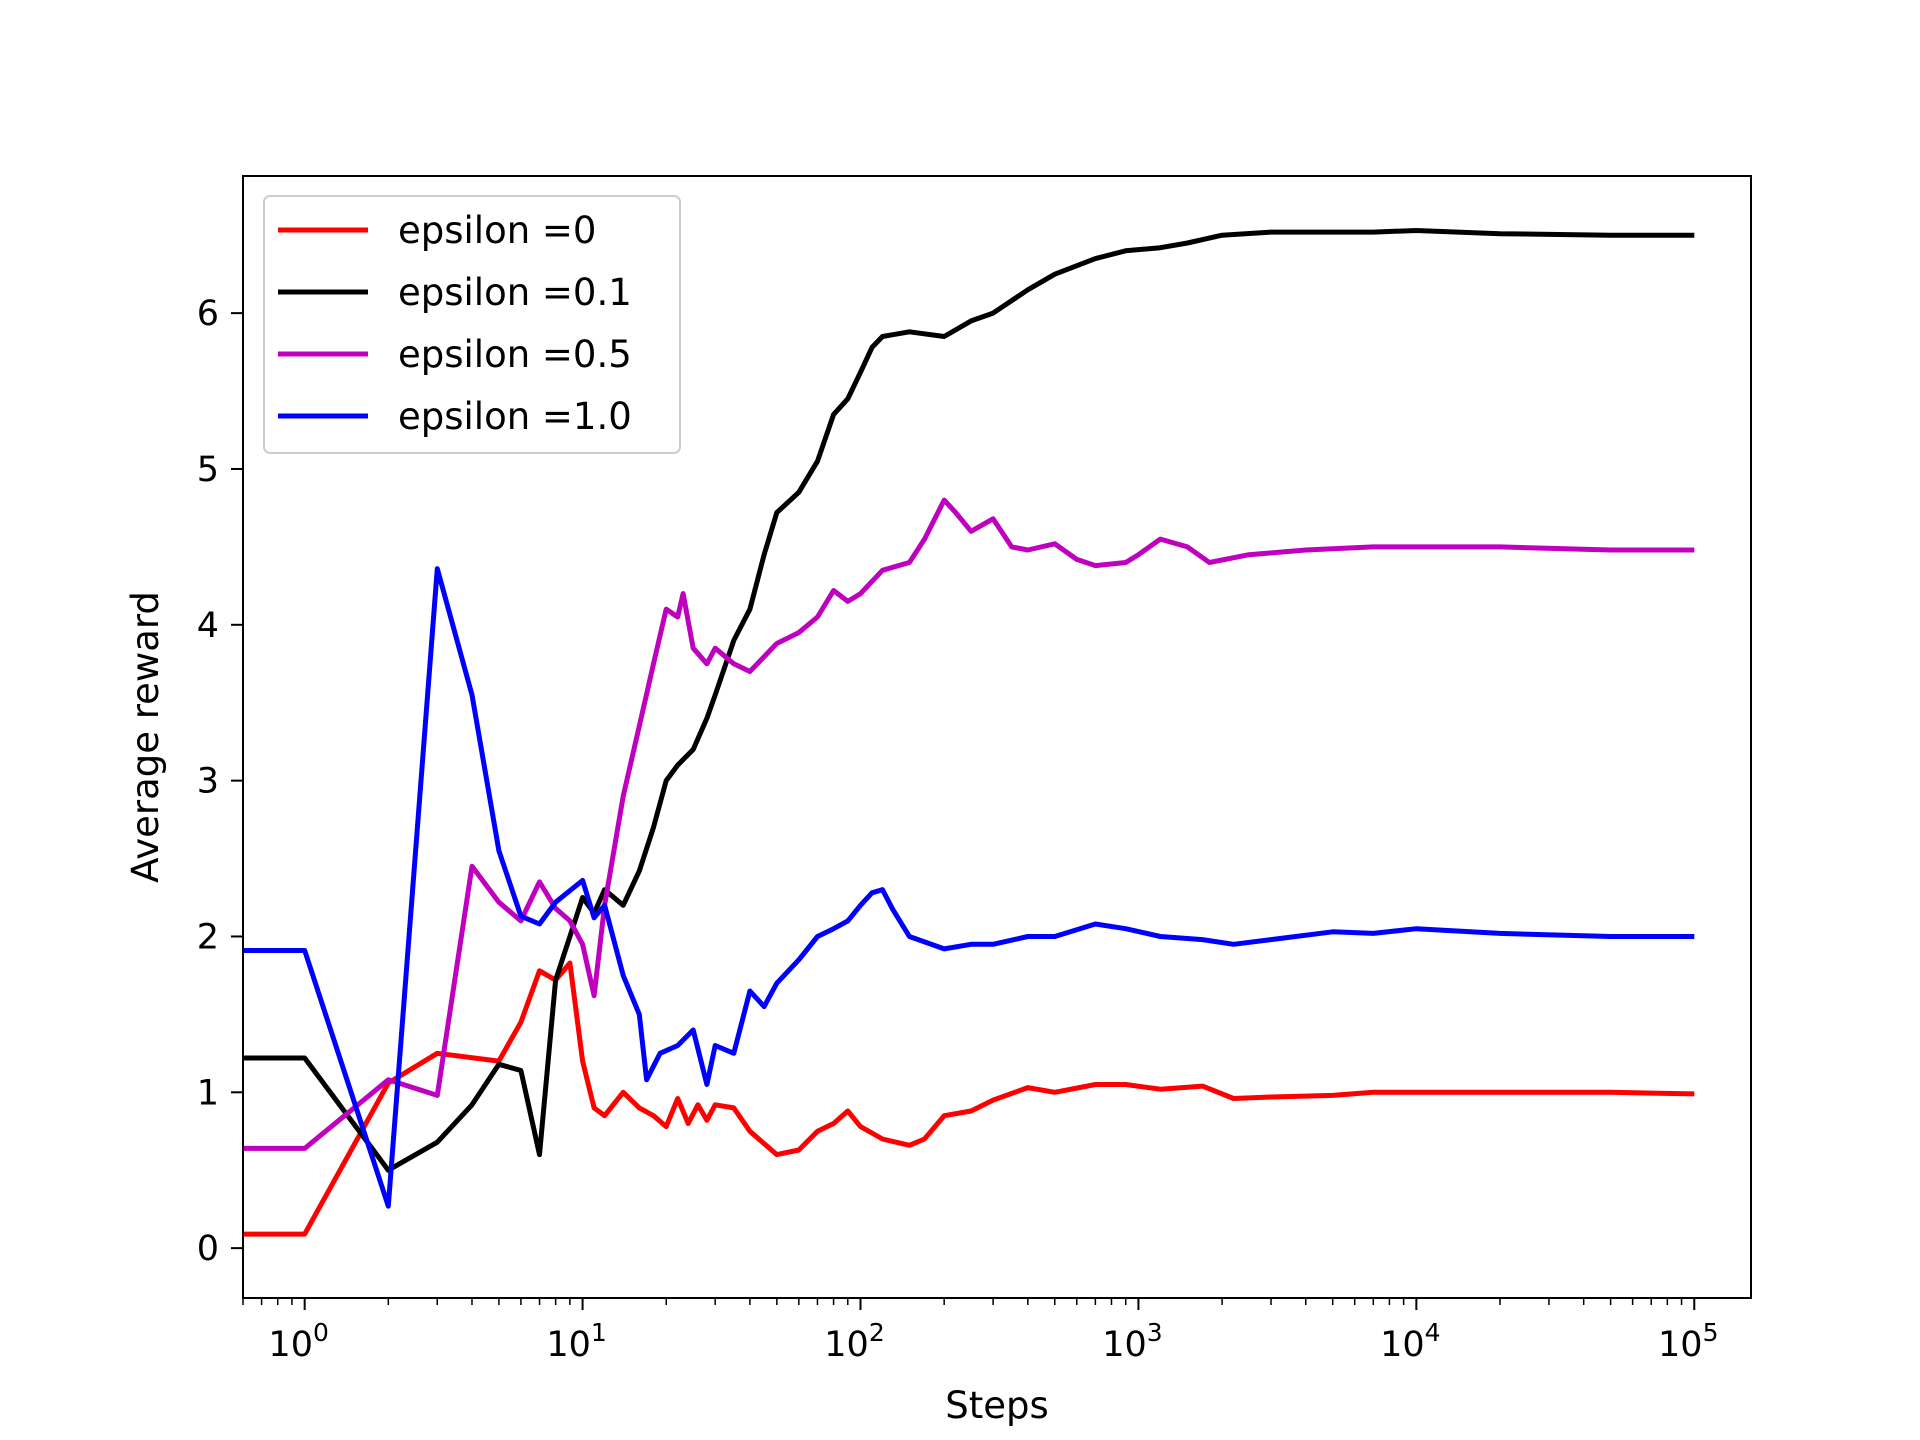  Describe the element at coordinates (854, 1341) in the screenshot. I see `x-tick-label: 10²` at that location.